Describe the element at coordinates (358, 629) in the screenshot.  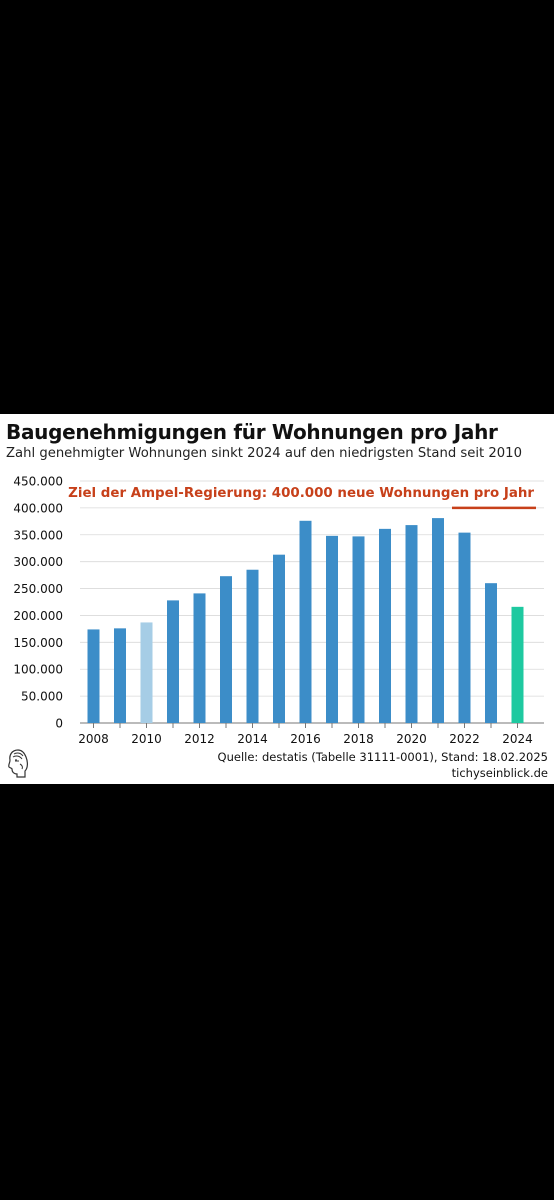
I see `bar-2018` at that location.